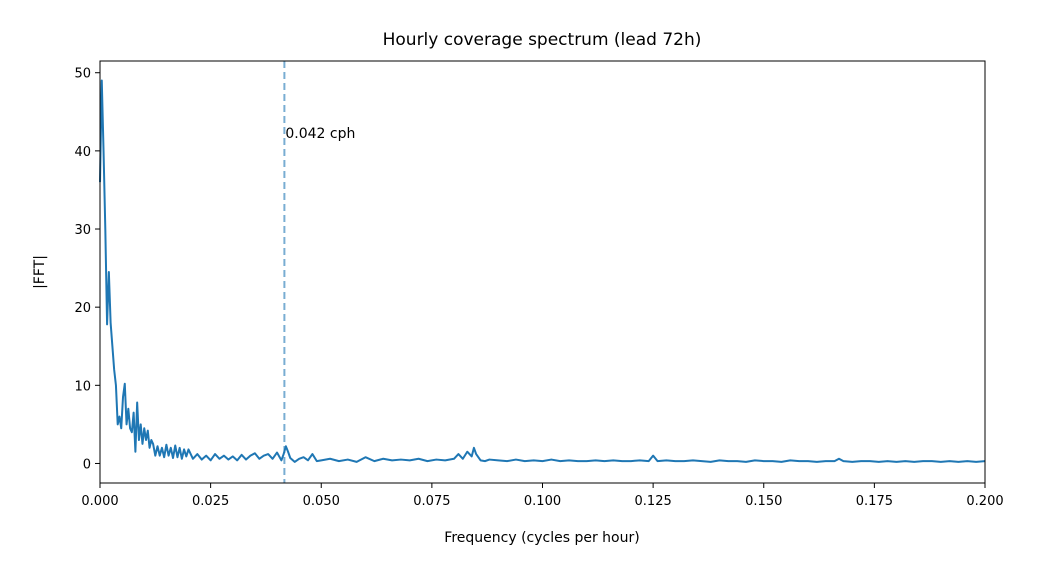  Describe the element at coordinates (320, 134) in the screenshot. I see `annotation-label: 0.042 cph` at that location.